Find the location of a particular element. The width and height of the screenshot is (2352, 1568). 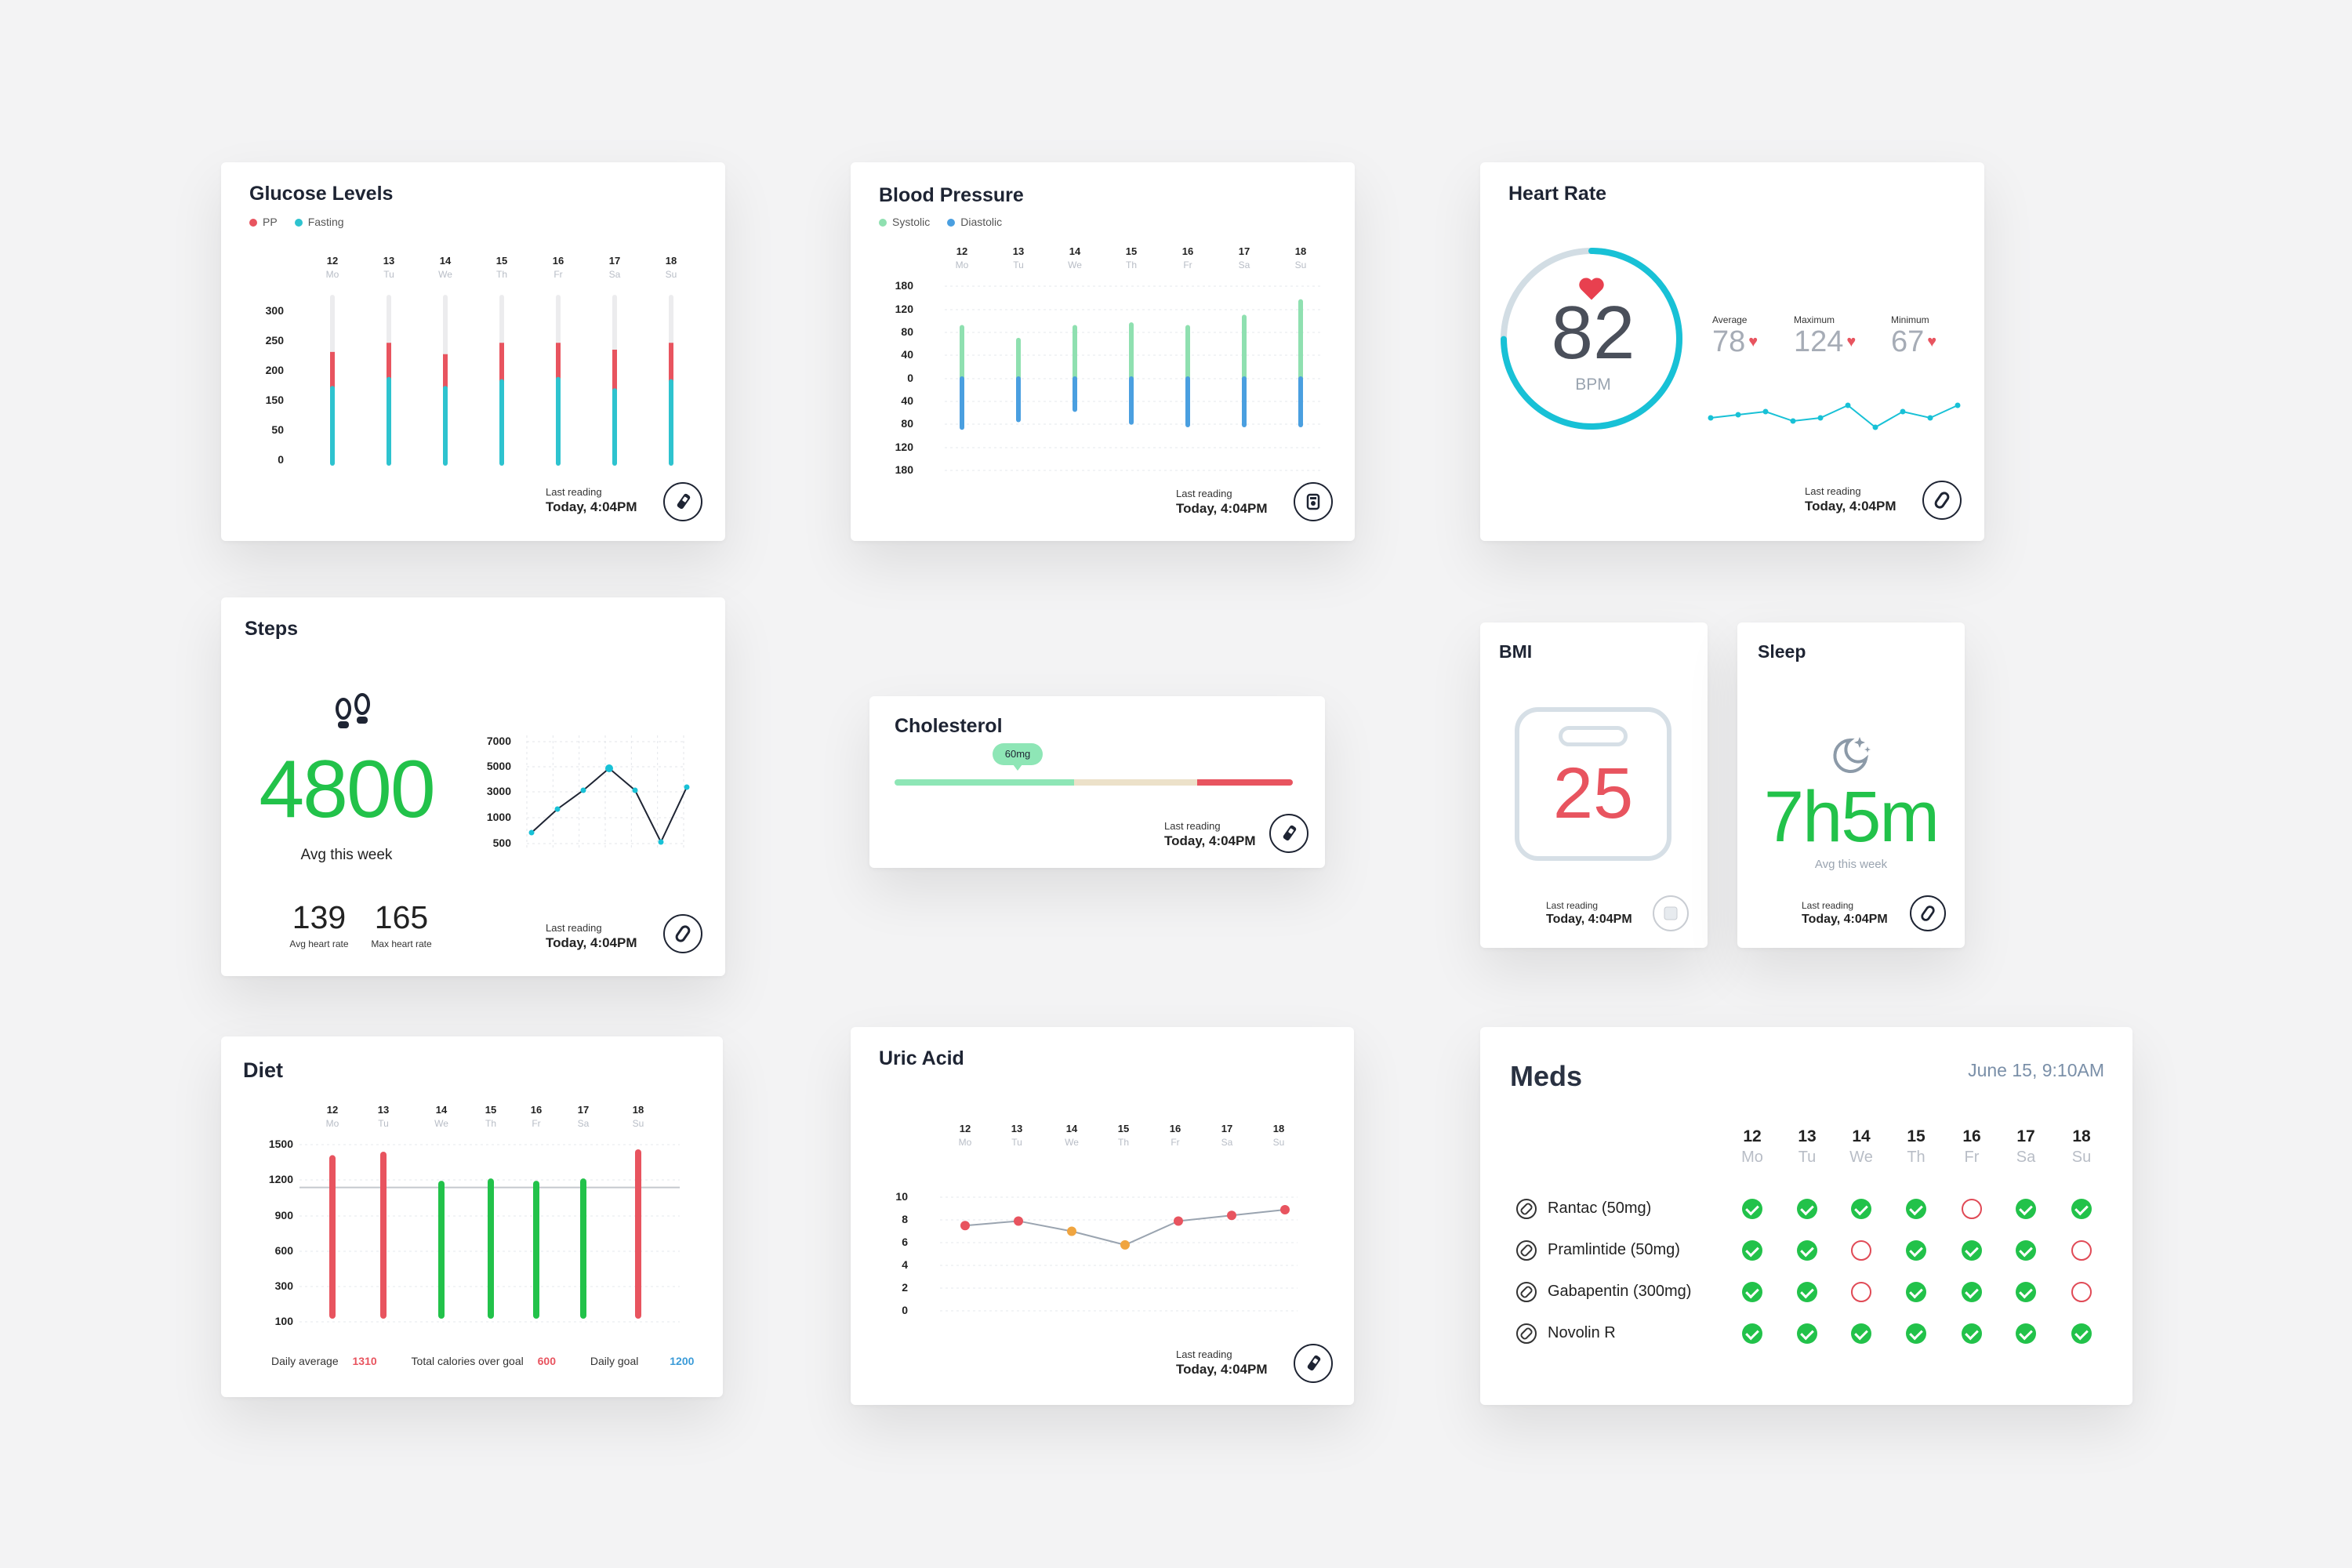

bmi-card: BMI 25 Last reading Today, 4:04PM is located at coordinates (1594, 785).